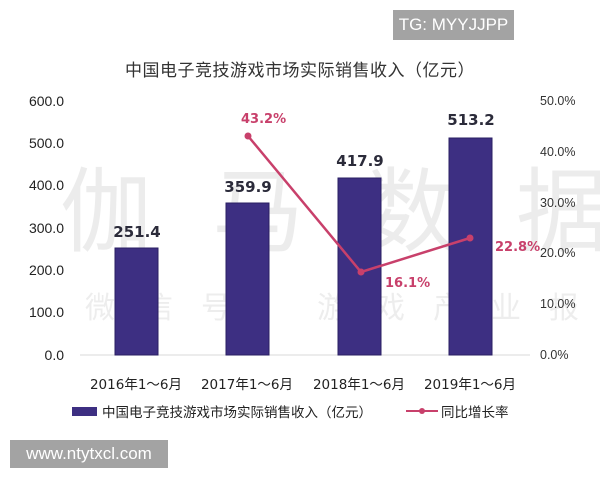 This screenshot has height=480, width=600. Describe the element at coordinates (54, 355) in the screenshot. I see `y-left-tick: 0.0` at that location.